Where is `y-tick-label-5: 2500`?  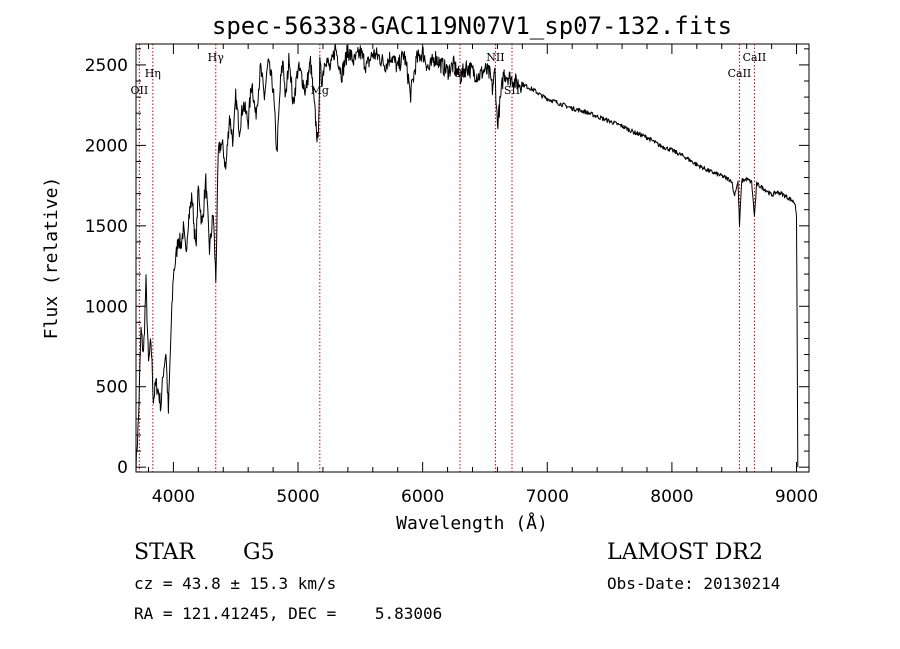 y-tick-label-5: 2500 is located at coordinates (106, 66).